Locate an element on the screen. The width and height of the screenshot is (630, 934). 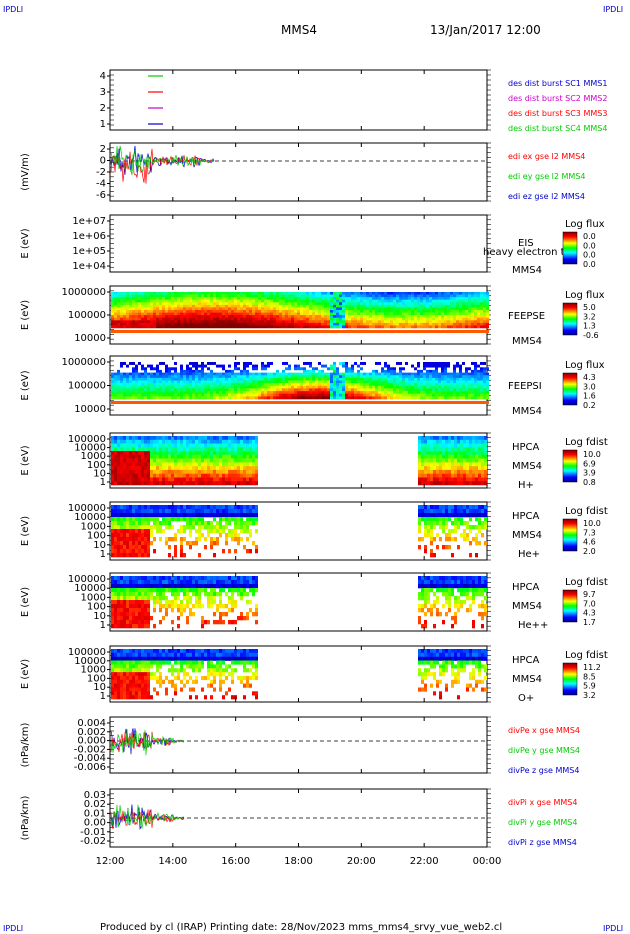
y-tick-label: 4 is located at coordinates (103, 76).